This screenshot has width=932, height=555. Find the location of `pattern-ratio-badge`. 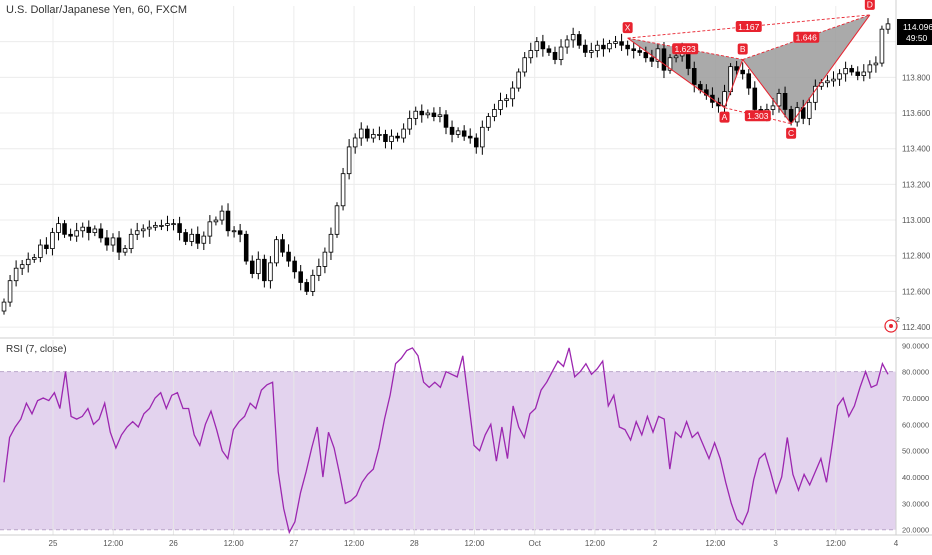

pattern-ratio-badge is located at coordinates (806, 37).